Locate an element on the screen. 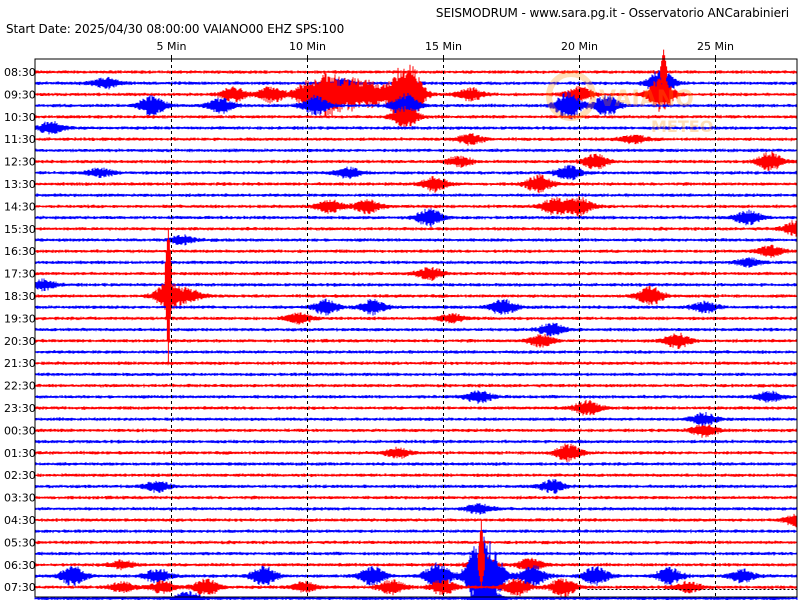  row-label-22: 06:30 is located at coordinates (20, 565).